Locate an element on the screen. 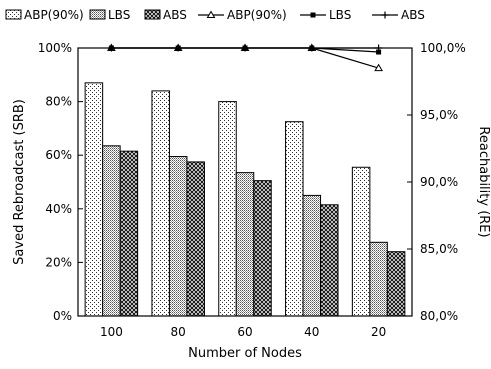 Image resolution: width=491 pixels, height=369 pixels. left-tick-label: 0% is located at coordinates (62, 316).